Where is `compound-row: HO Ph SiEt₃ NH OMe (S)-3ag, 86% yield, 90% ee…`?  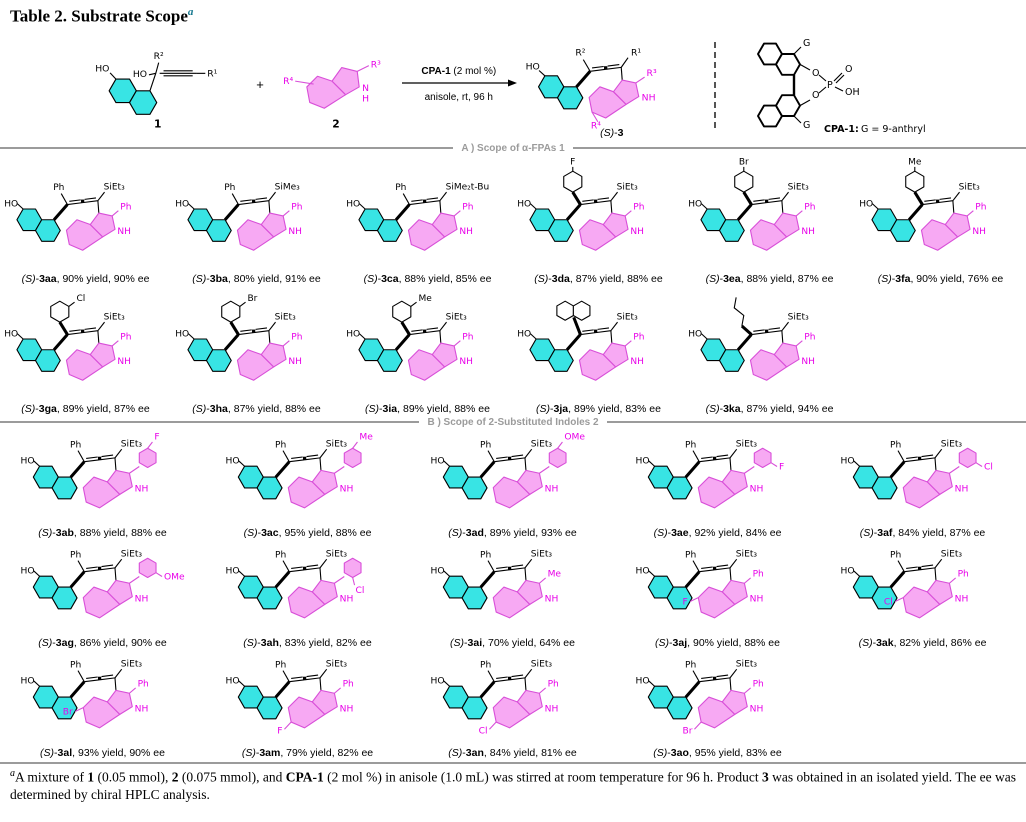
compound-row: HO Ph SiEt₃ NH OMe (S)-3ag, 86% yield, 90% ee… is located at coordinates (513, 594).